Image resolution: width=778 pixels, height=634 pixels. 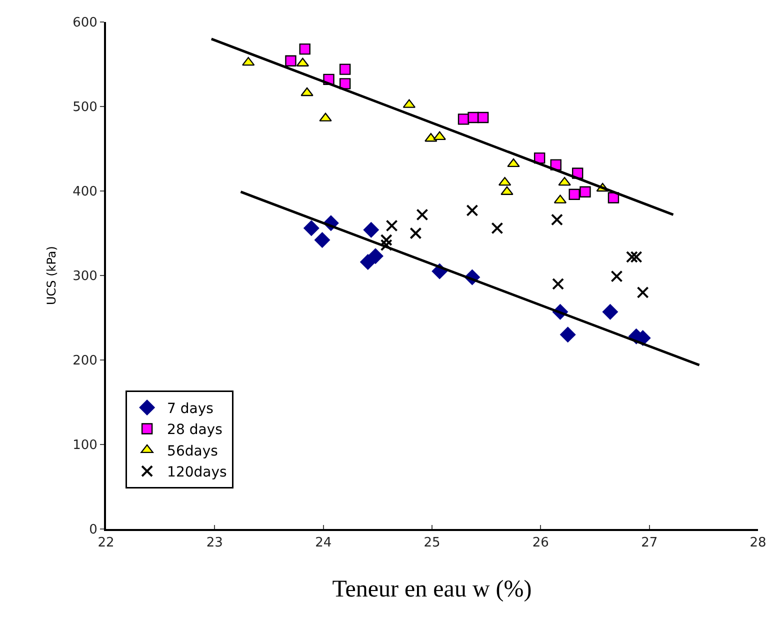 What do you see at coordinates (106, 543) in the screenshot?
I see `x-tick-label: 22` at bounding box center [106, 543].